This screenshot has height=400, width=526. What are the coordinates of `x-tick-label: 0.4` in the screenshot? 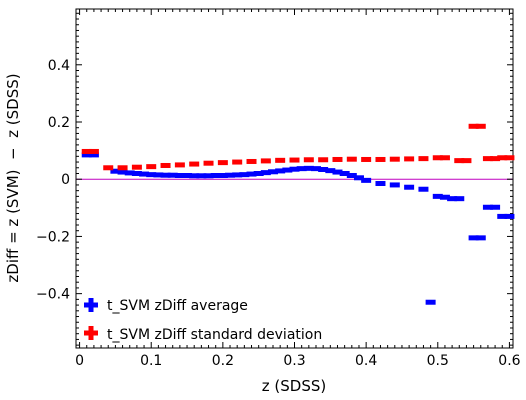 It's located at (366, 361).